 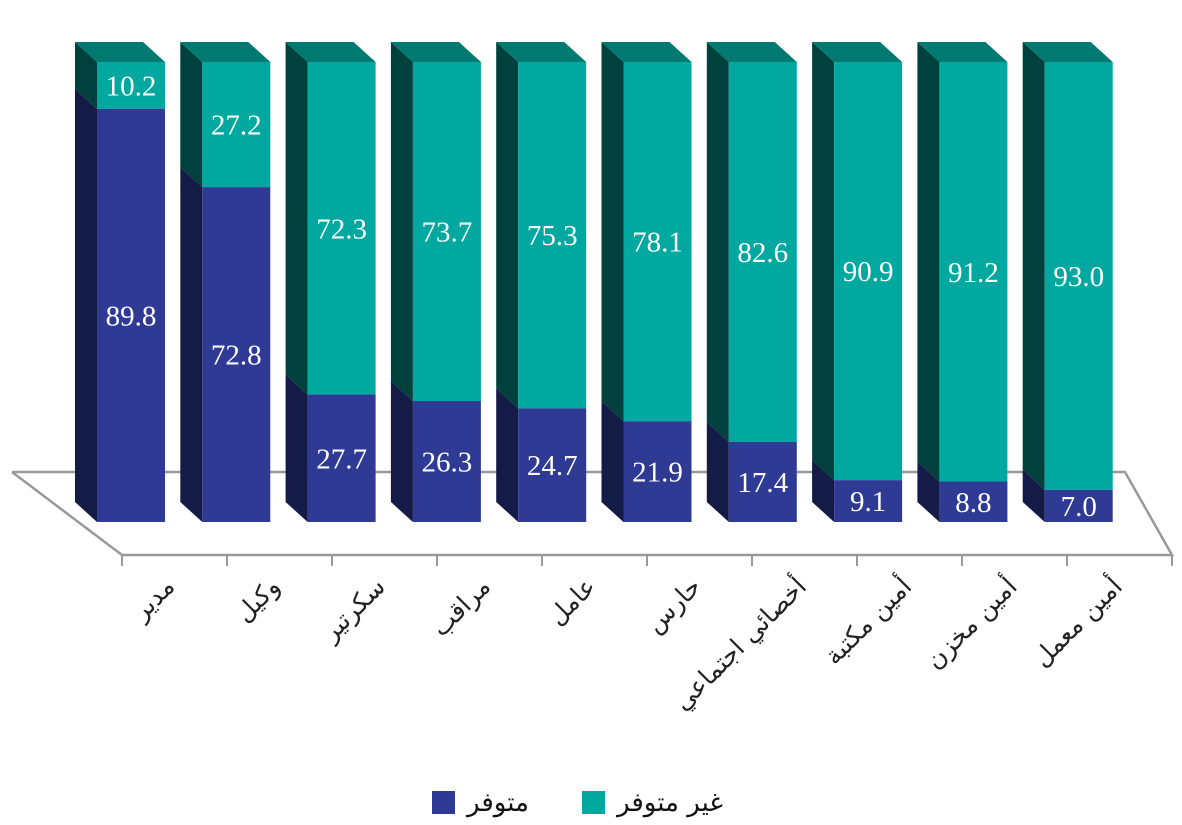 What do you see at coordinates (970, 622) in the screenshot?
I see `category-label: أمين مخزن` at bounding box center [970, 622].